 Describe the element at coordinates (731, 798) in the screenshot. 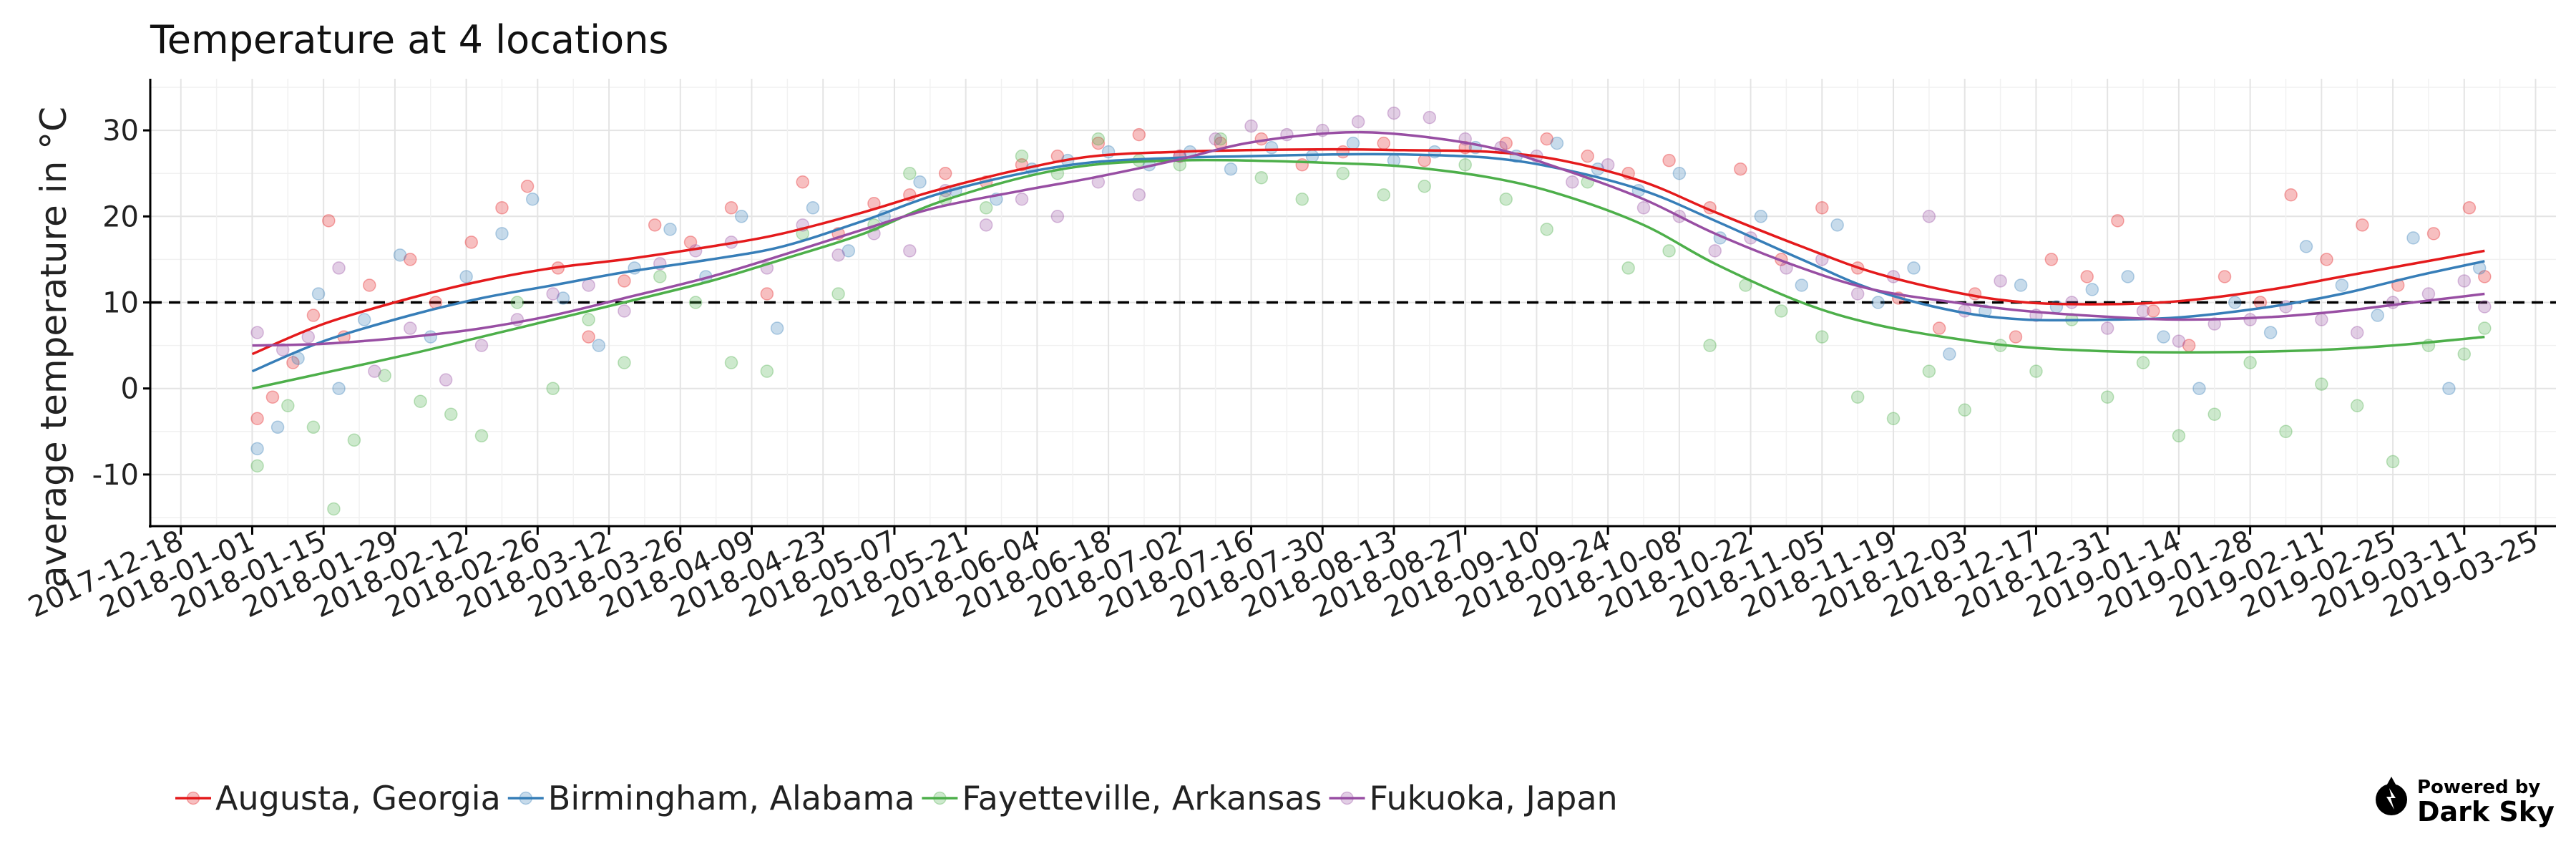

I see `legend-label: Birmingham, Alabama` at that location.